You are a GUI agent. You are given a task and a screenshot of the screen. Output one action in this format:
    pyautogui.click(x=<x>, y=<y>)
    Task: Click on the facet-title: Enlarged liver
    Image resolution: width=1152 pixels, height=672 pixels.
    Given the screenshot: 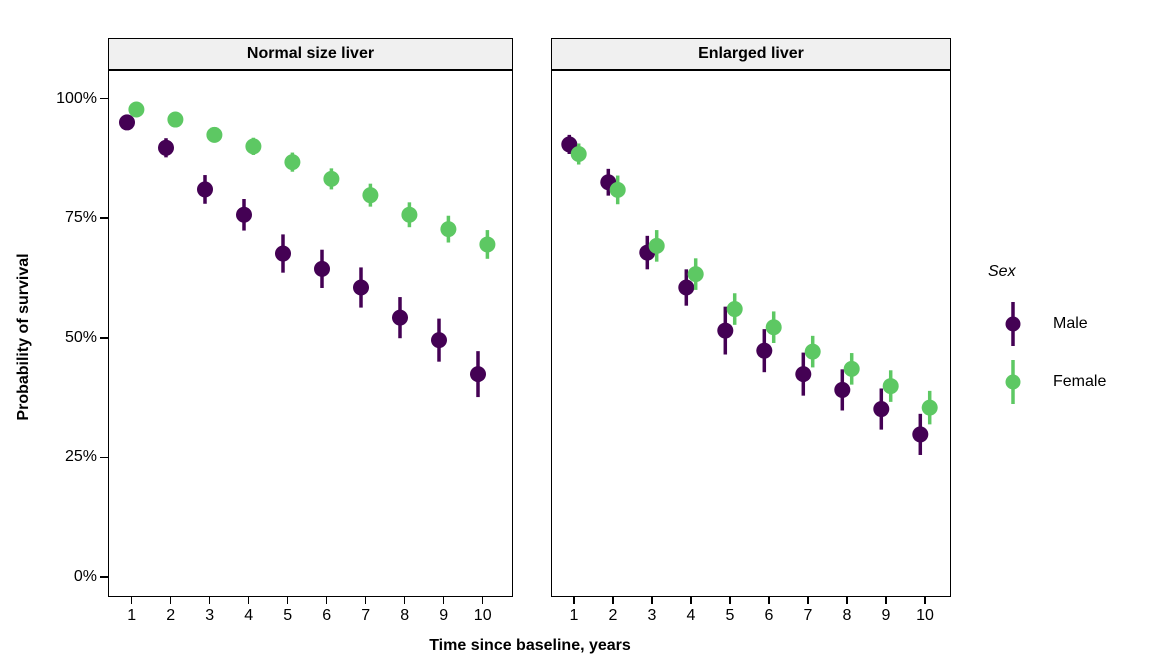 What is the action you would take?
    pyautogui.click(x=751, y=53)
    